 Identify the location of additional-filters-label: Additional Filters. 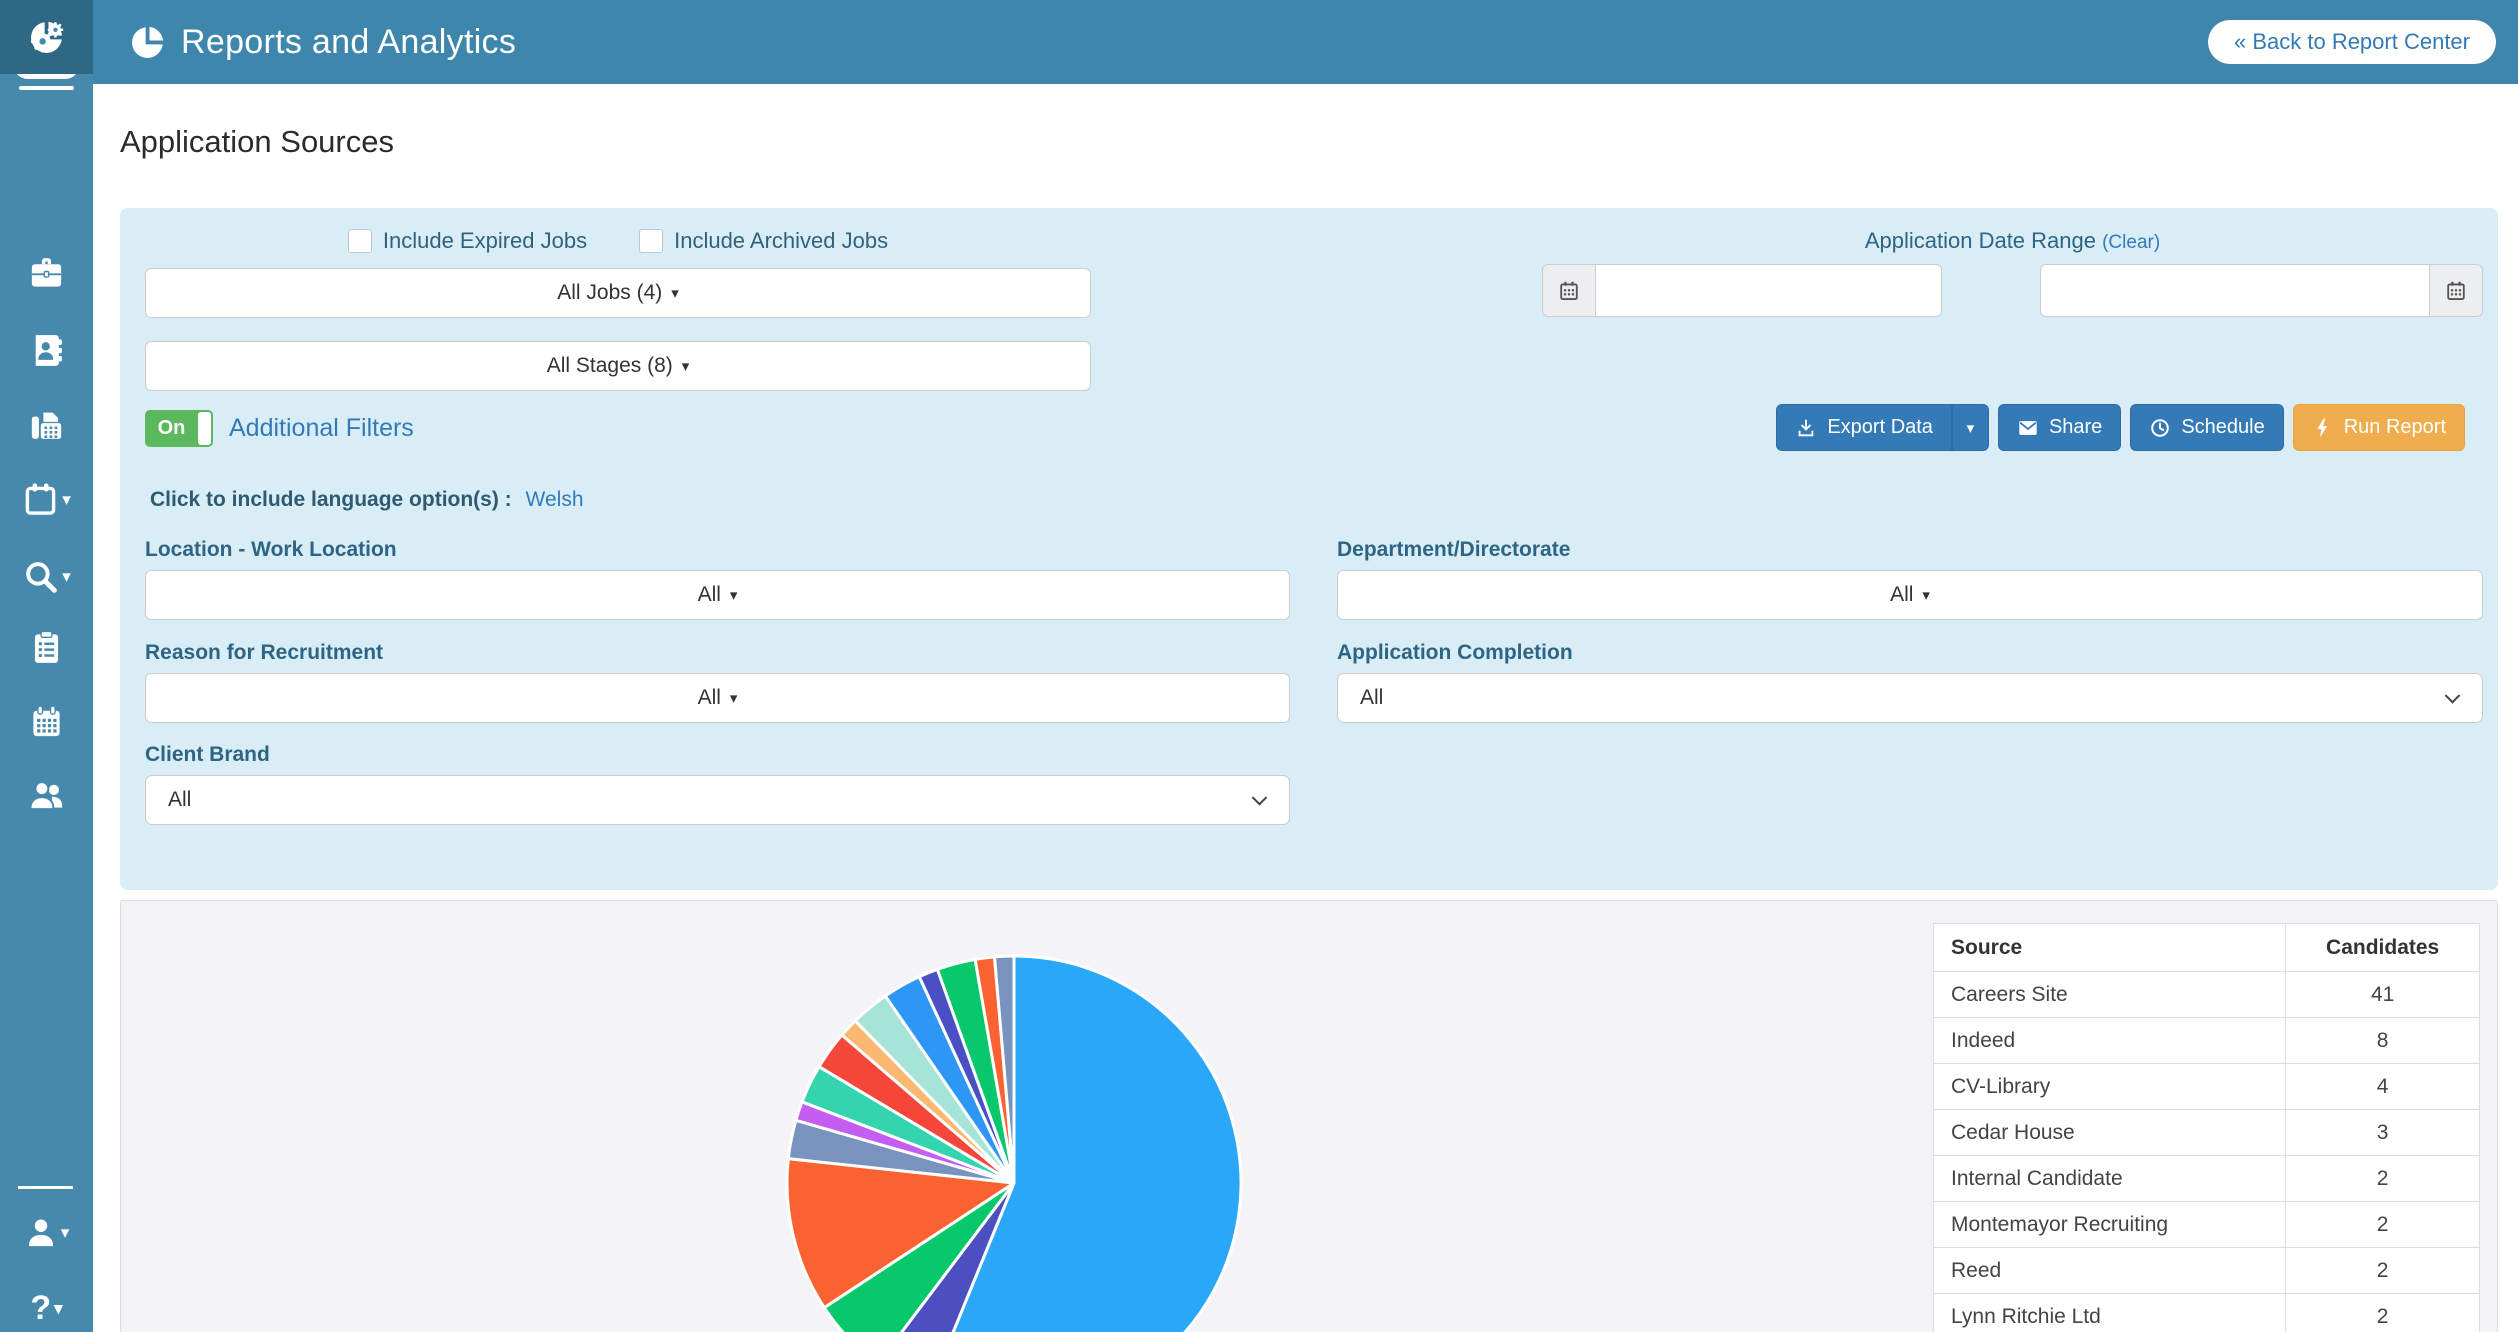
(321, 427).